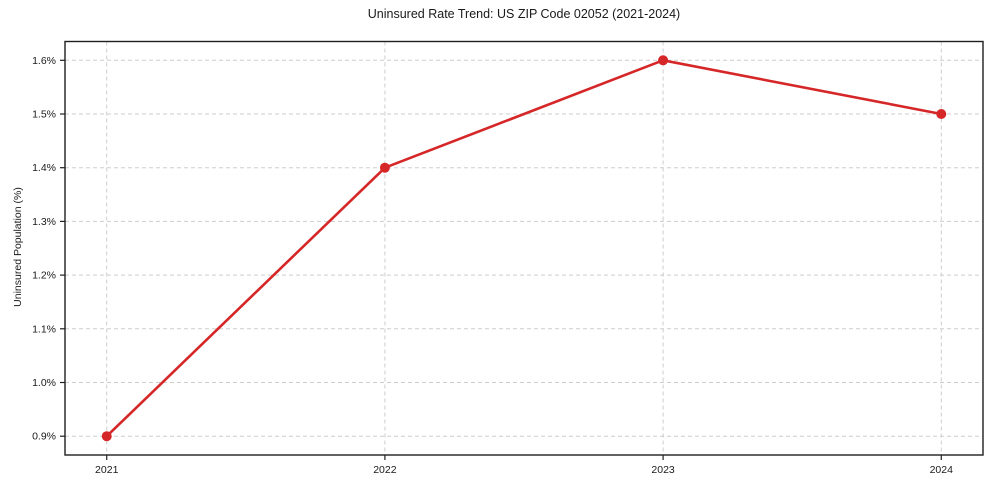 Image resolution: width=989 pixels, height=490 pixels. I want to click on y-tick-label: 1.0%, so click(44, 383).